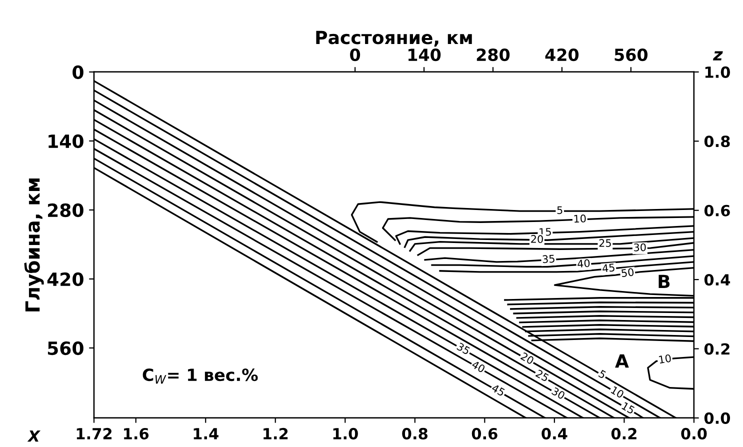 Image resolution: width=743 pixels, height=447 pixels. I want to click on x2-tick-label: 420, so click(562, 55).